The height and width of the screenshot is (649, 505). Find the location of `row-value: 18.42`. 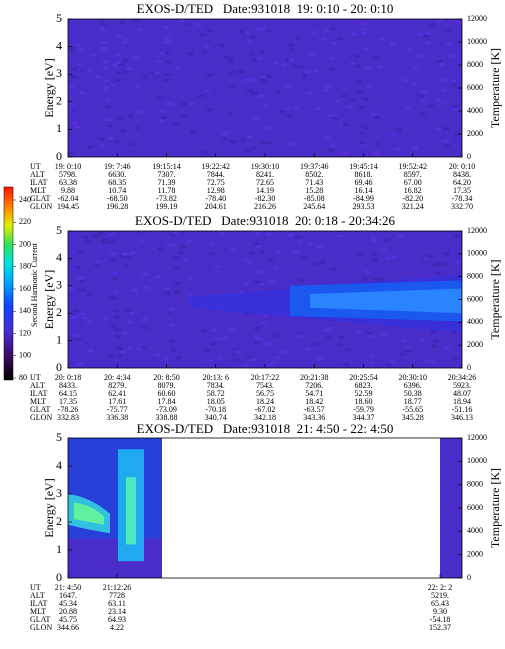

row-value: 18.42 is located at coordinates (314, 401).